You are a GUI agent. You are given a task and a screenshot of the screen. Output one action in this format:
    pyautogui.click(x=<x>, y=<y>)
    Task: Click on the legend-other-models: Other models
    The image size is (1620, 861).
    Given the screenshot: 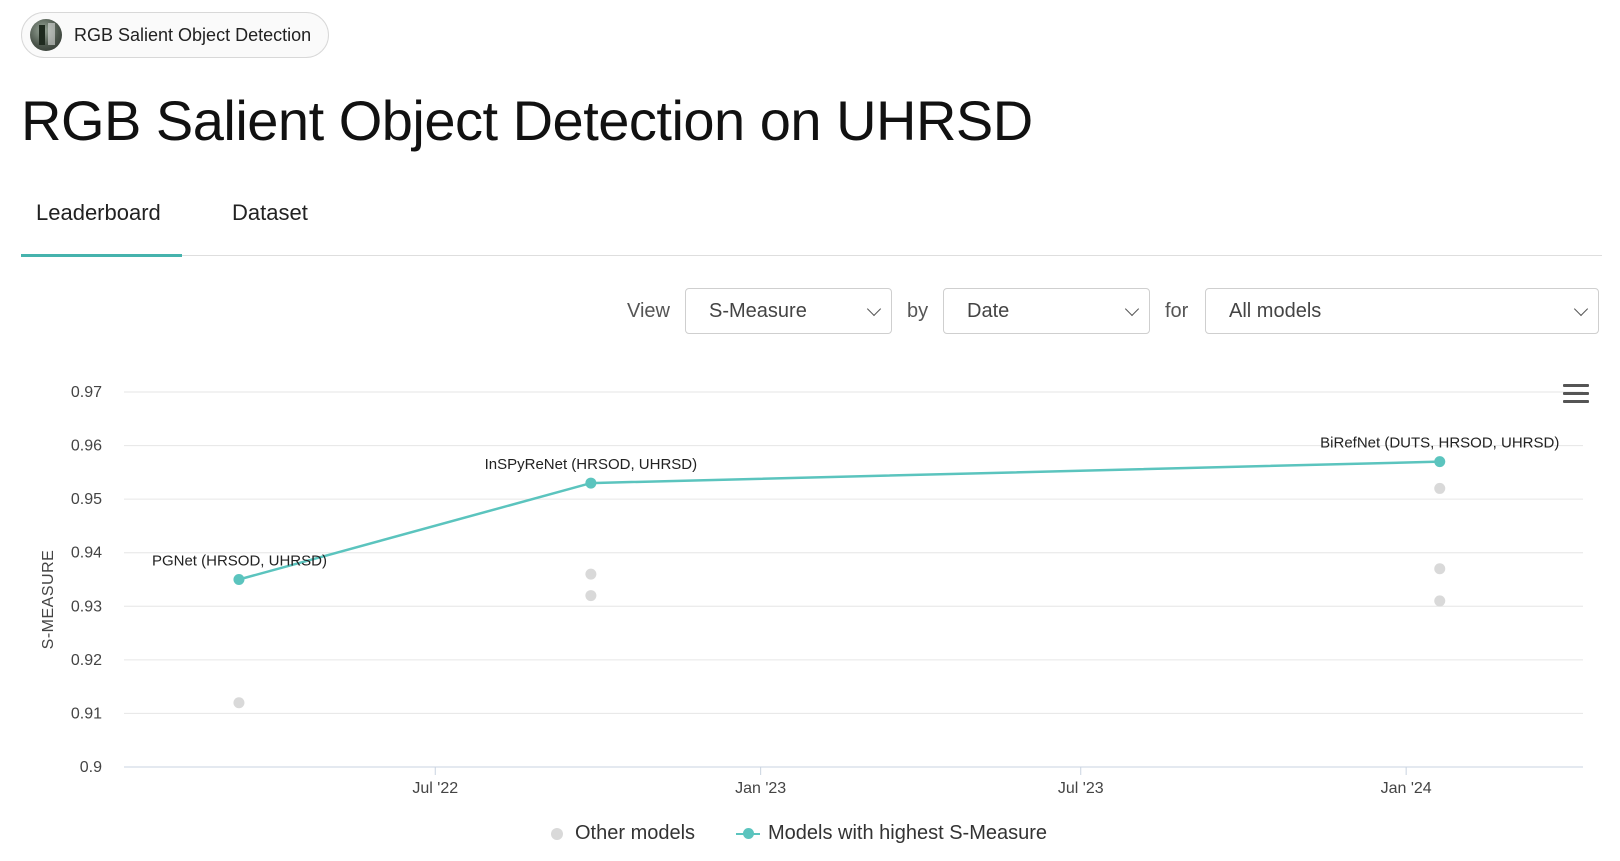 What is the action you would take?
    pyautogui.click(x=623, y=833)
    